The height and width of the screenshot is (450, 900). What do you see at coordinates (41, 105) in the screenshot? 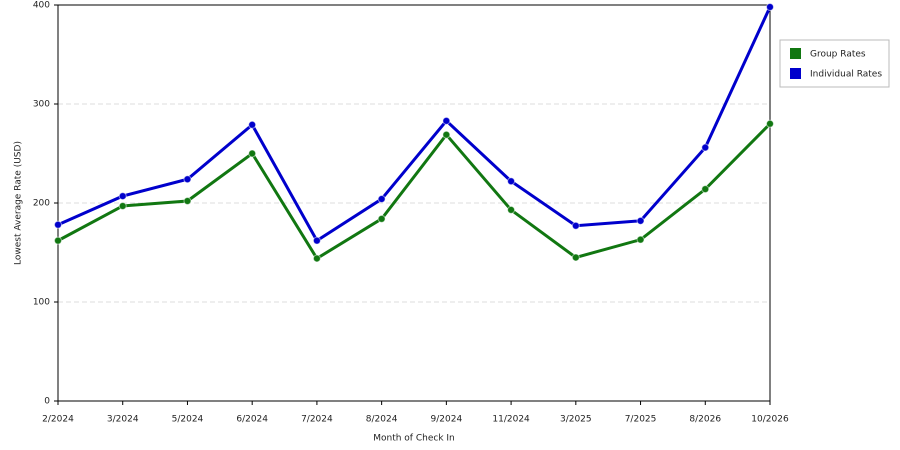
I see `y-tick-label: 300` at bounding box center [41, 105].